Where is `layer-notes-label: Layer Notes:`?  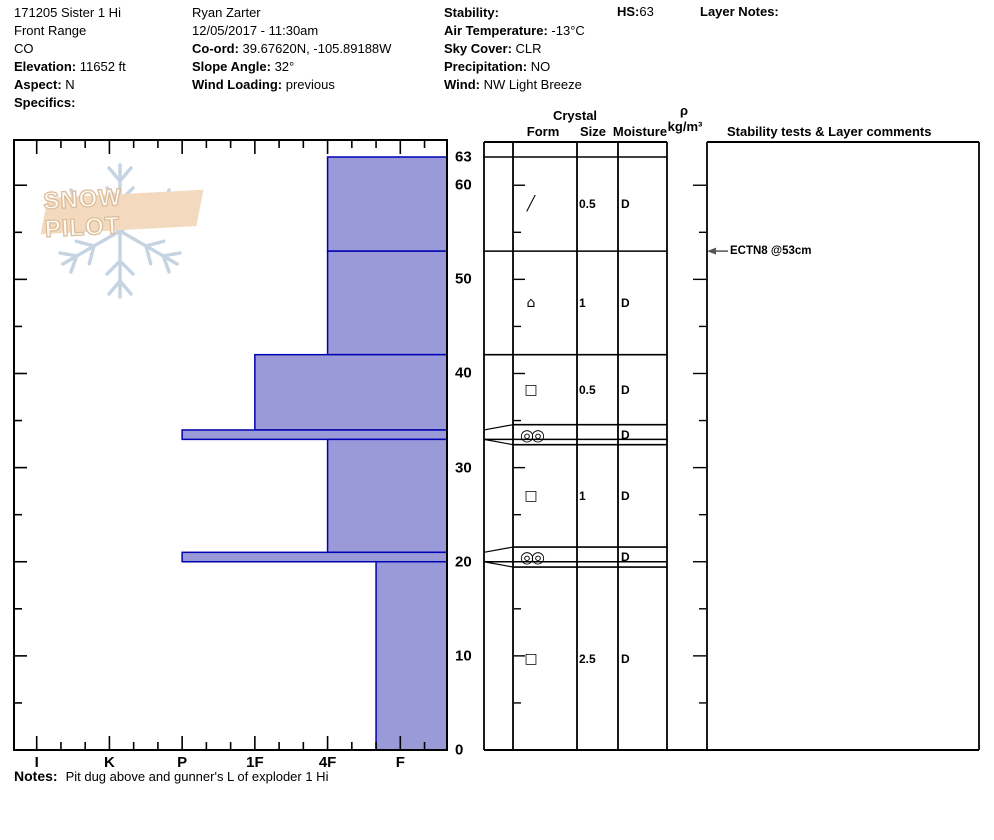 layer-notes-label: Layer Notes: is located at coordinates (739, 11).